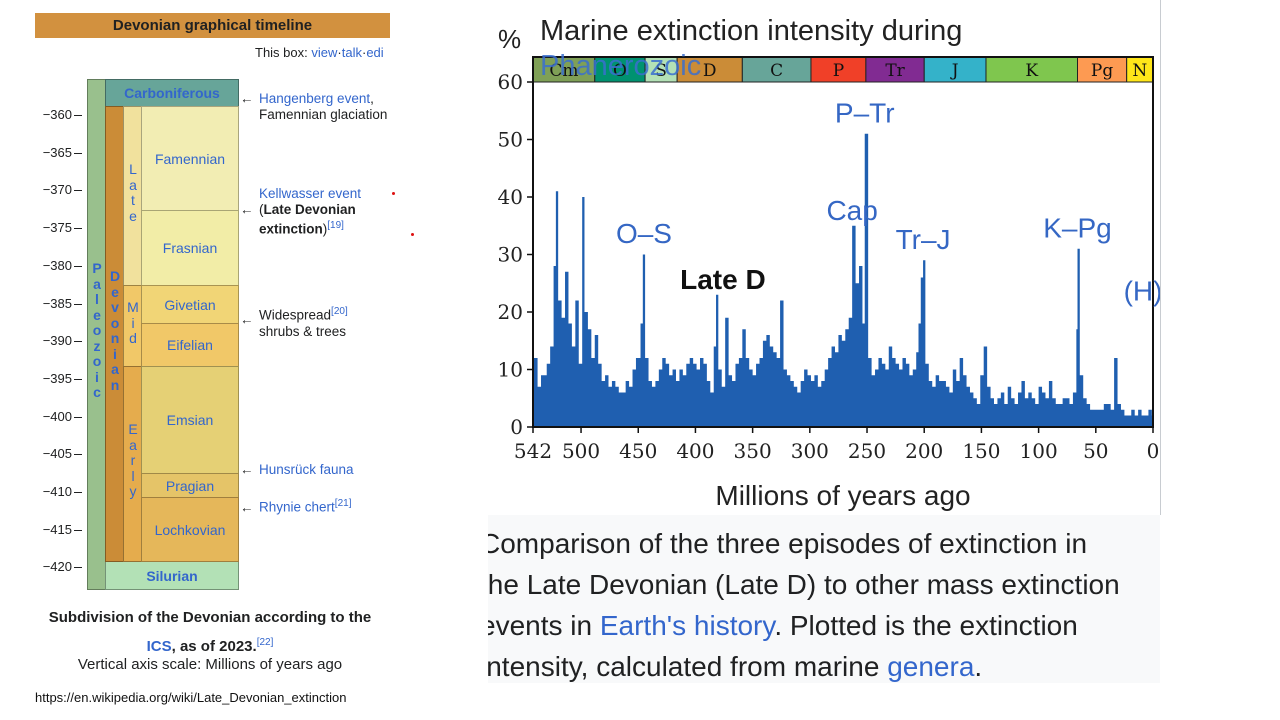  I want to click on chart-border-right, so click(1160, 257).